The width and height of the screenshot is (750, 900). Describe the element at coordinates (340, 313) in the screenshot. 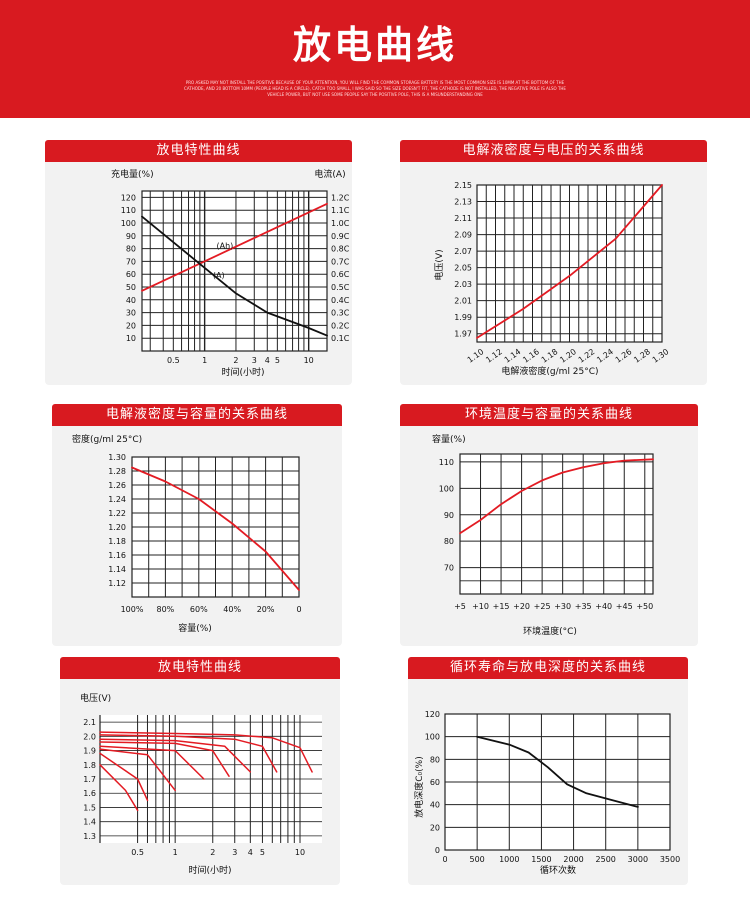

I see `y2-tick-label: 0.3C` at that location.